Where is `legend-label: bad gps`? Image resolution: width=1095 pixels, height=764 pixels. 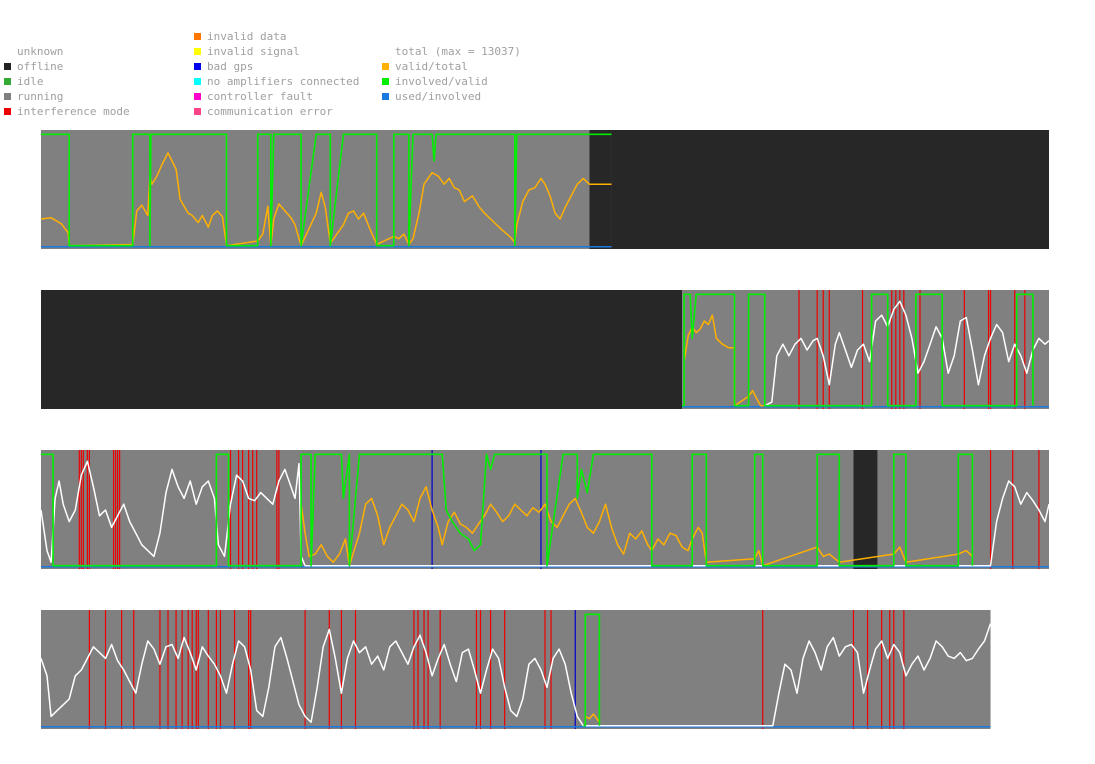
legend-label: bad gps is located at coordinates (230, 66).